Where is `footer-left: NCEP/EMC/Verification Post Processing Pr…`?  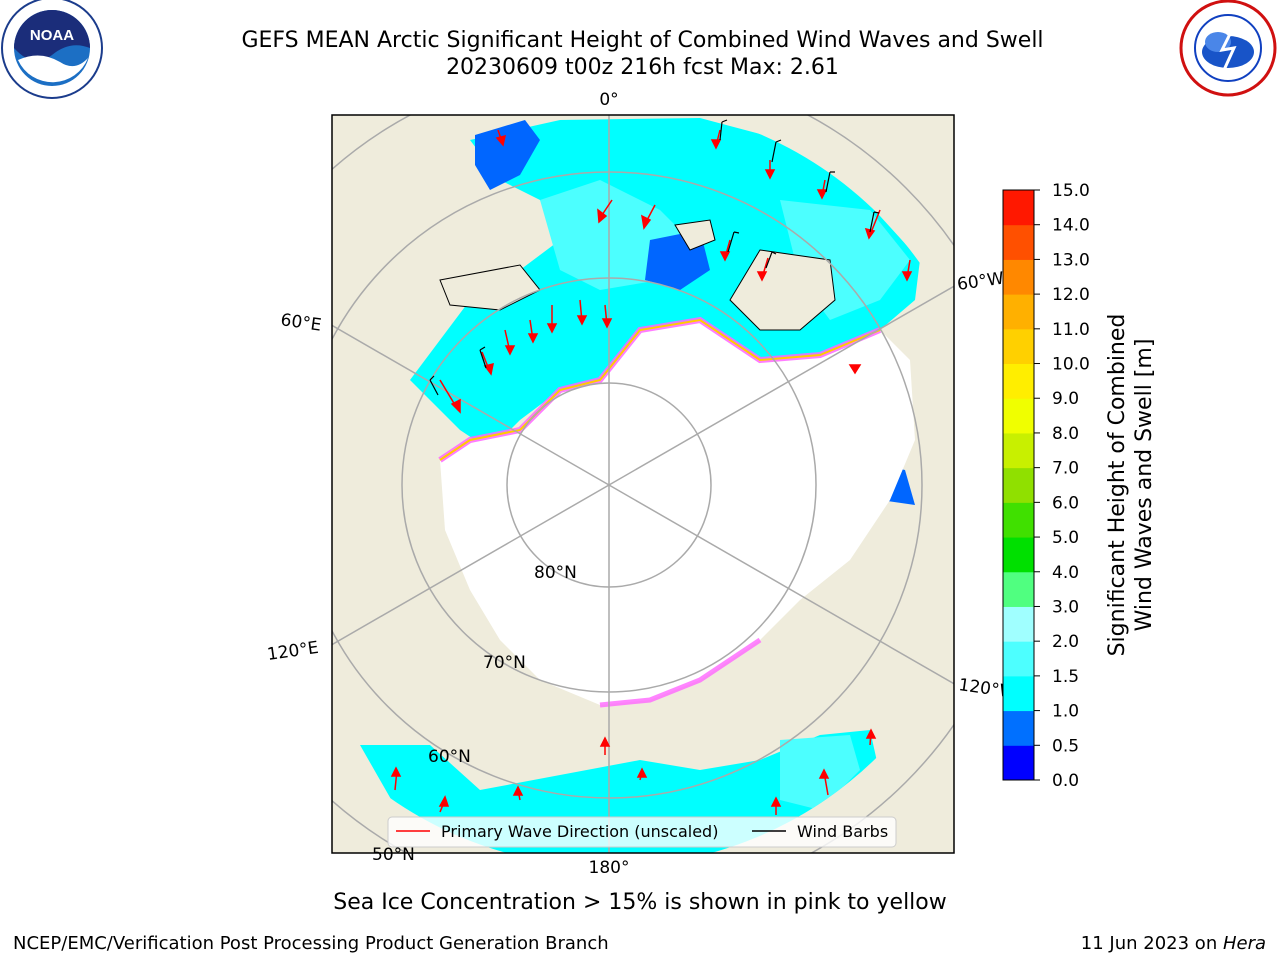
footer-left: NCEP/EMC/Verification Post Processing Pr… is located at coordinates (311, 943).